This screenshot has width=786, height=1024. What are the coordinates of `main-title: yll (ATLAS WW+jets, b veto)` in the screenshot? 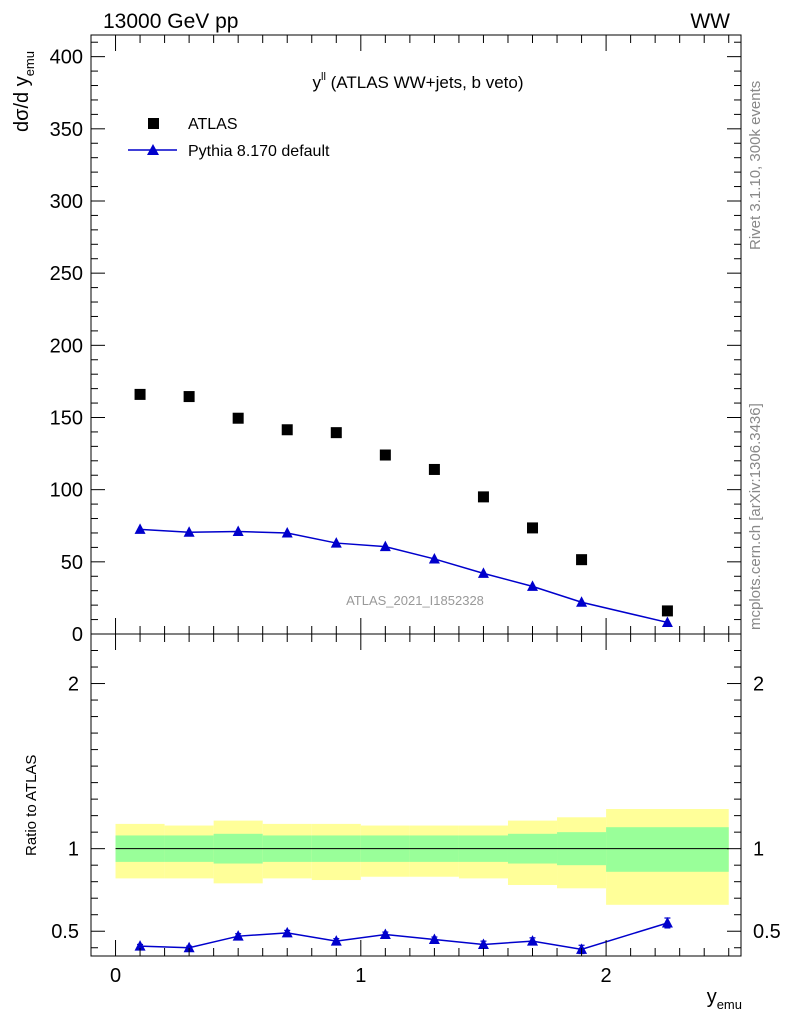 It's located at (418, 81).